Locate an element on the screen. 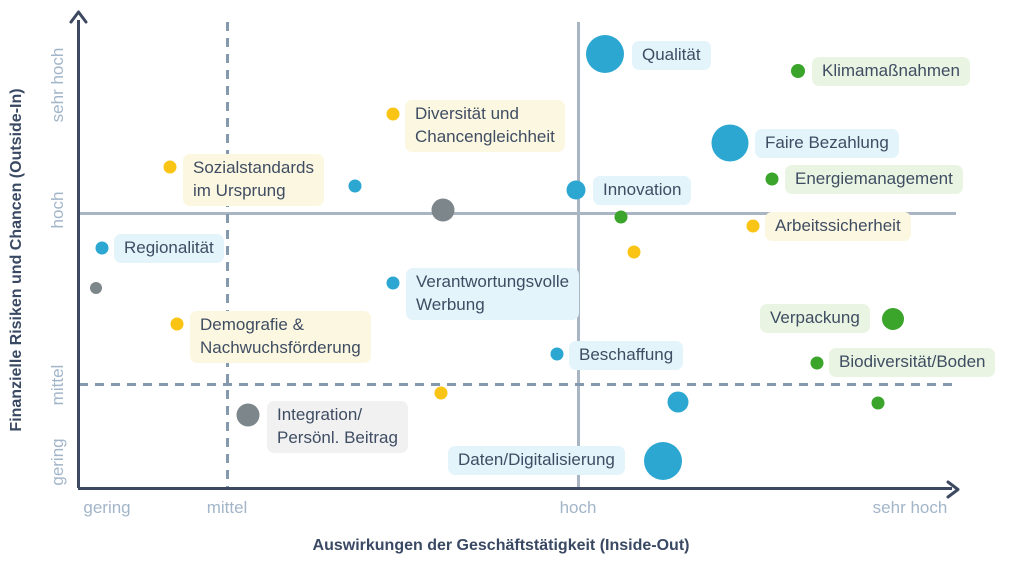 The height and width of the screenshot is (578, 1024). demografie-nachwuchsfoerderung-label: Demografie & Nachwuchsförderung is located at coordinates (280, 337).